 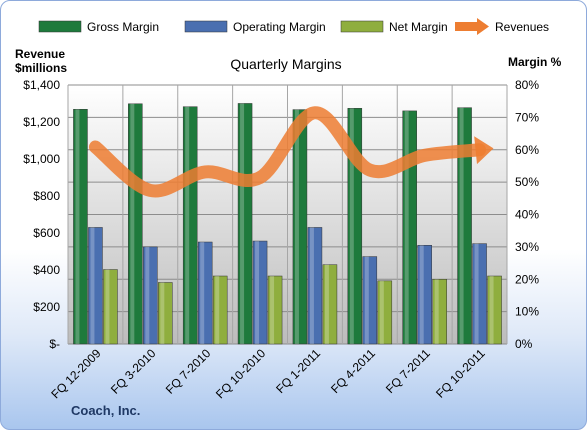 What do you see at coordinates (298, 371) in the screenshot?
I see `x-tick-label: FQ 1-2011` at bounding box center [298, 371].